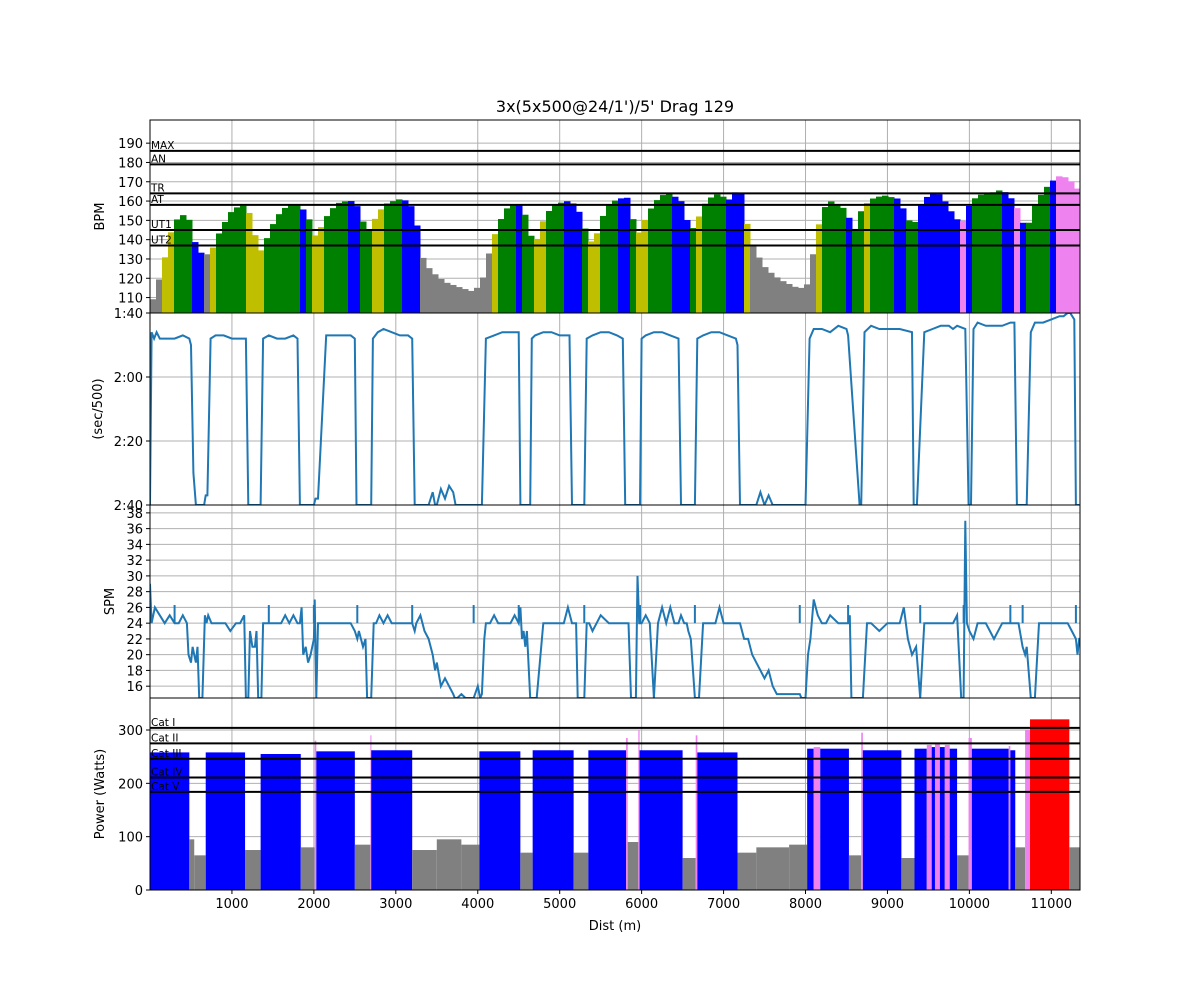 The height and width of the screenshot is (1000, 1200). What do you see at coordinates (100, 217) in the screenshot?
I see `hr-y-axis-label: BPM` at bounding box center [100, 217].